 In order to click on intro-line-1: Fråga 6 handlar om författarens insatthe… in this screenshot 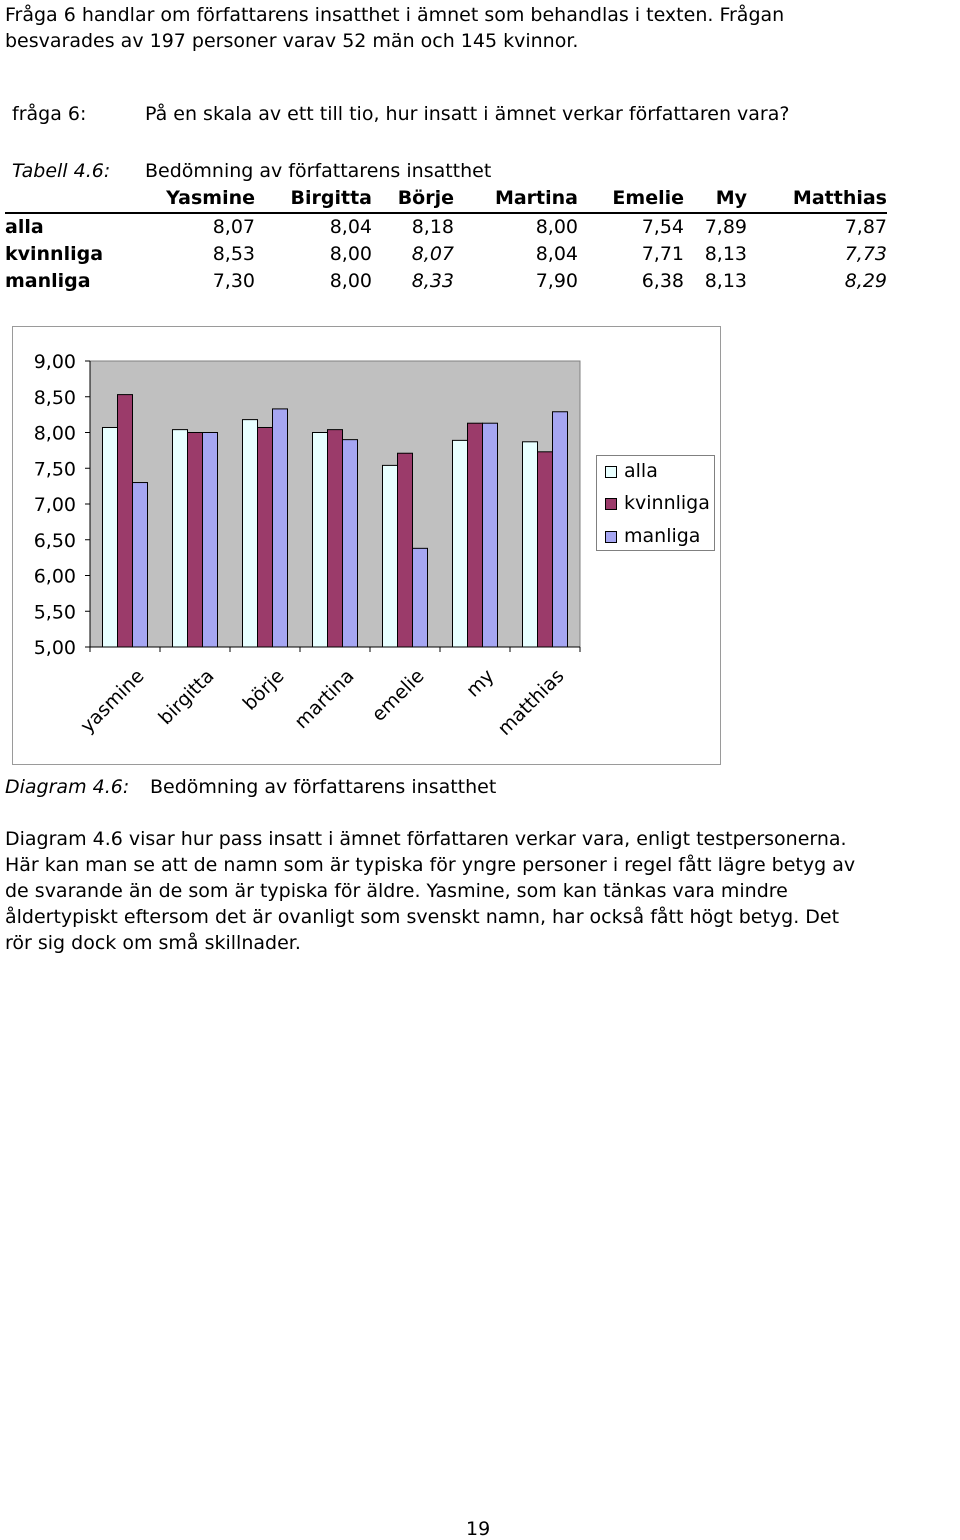, I will do `click(395, 15)`.